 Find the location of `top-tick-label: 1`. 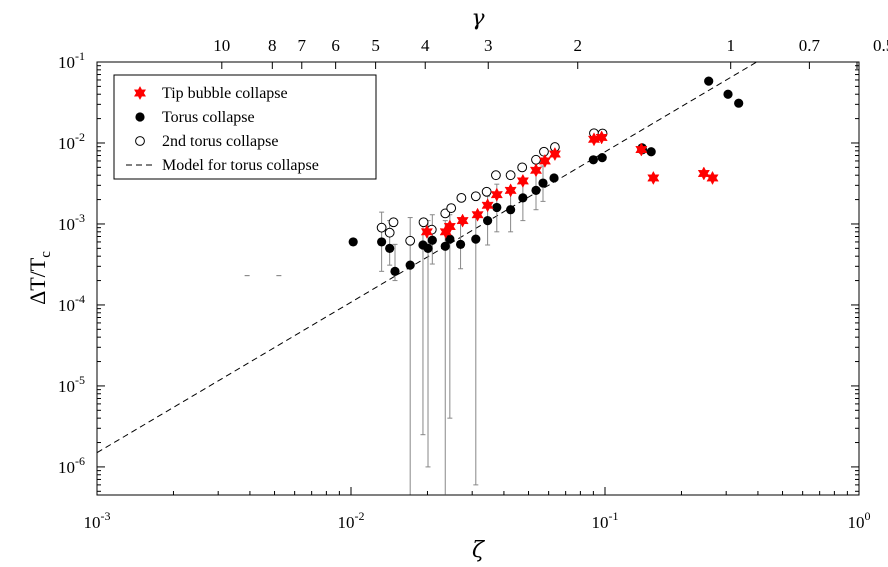

top-tick-label: 1 is located at coordinates (730, 45).